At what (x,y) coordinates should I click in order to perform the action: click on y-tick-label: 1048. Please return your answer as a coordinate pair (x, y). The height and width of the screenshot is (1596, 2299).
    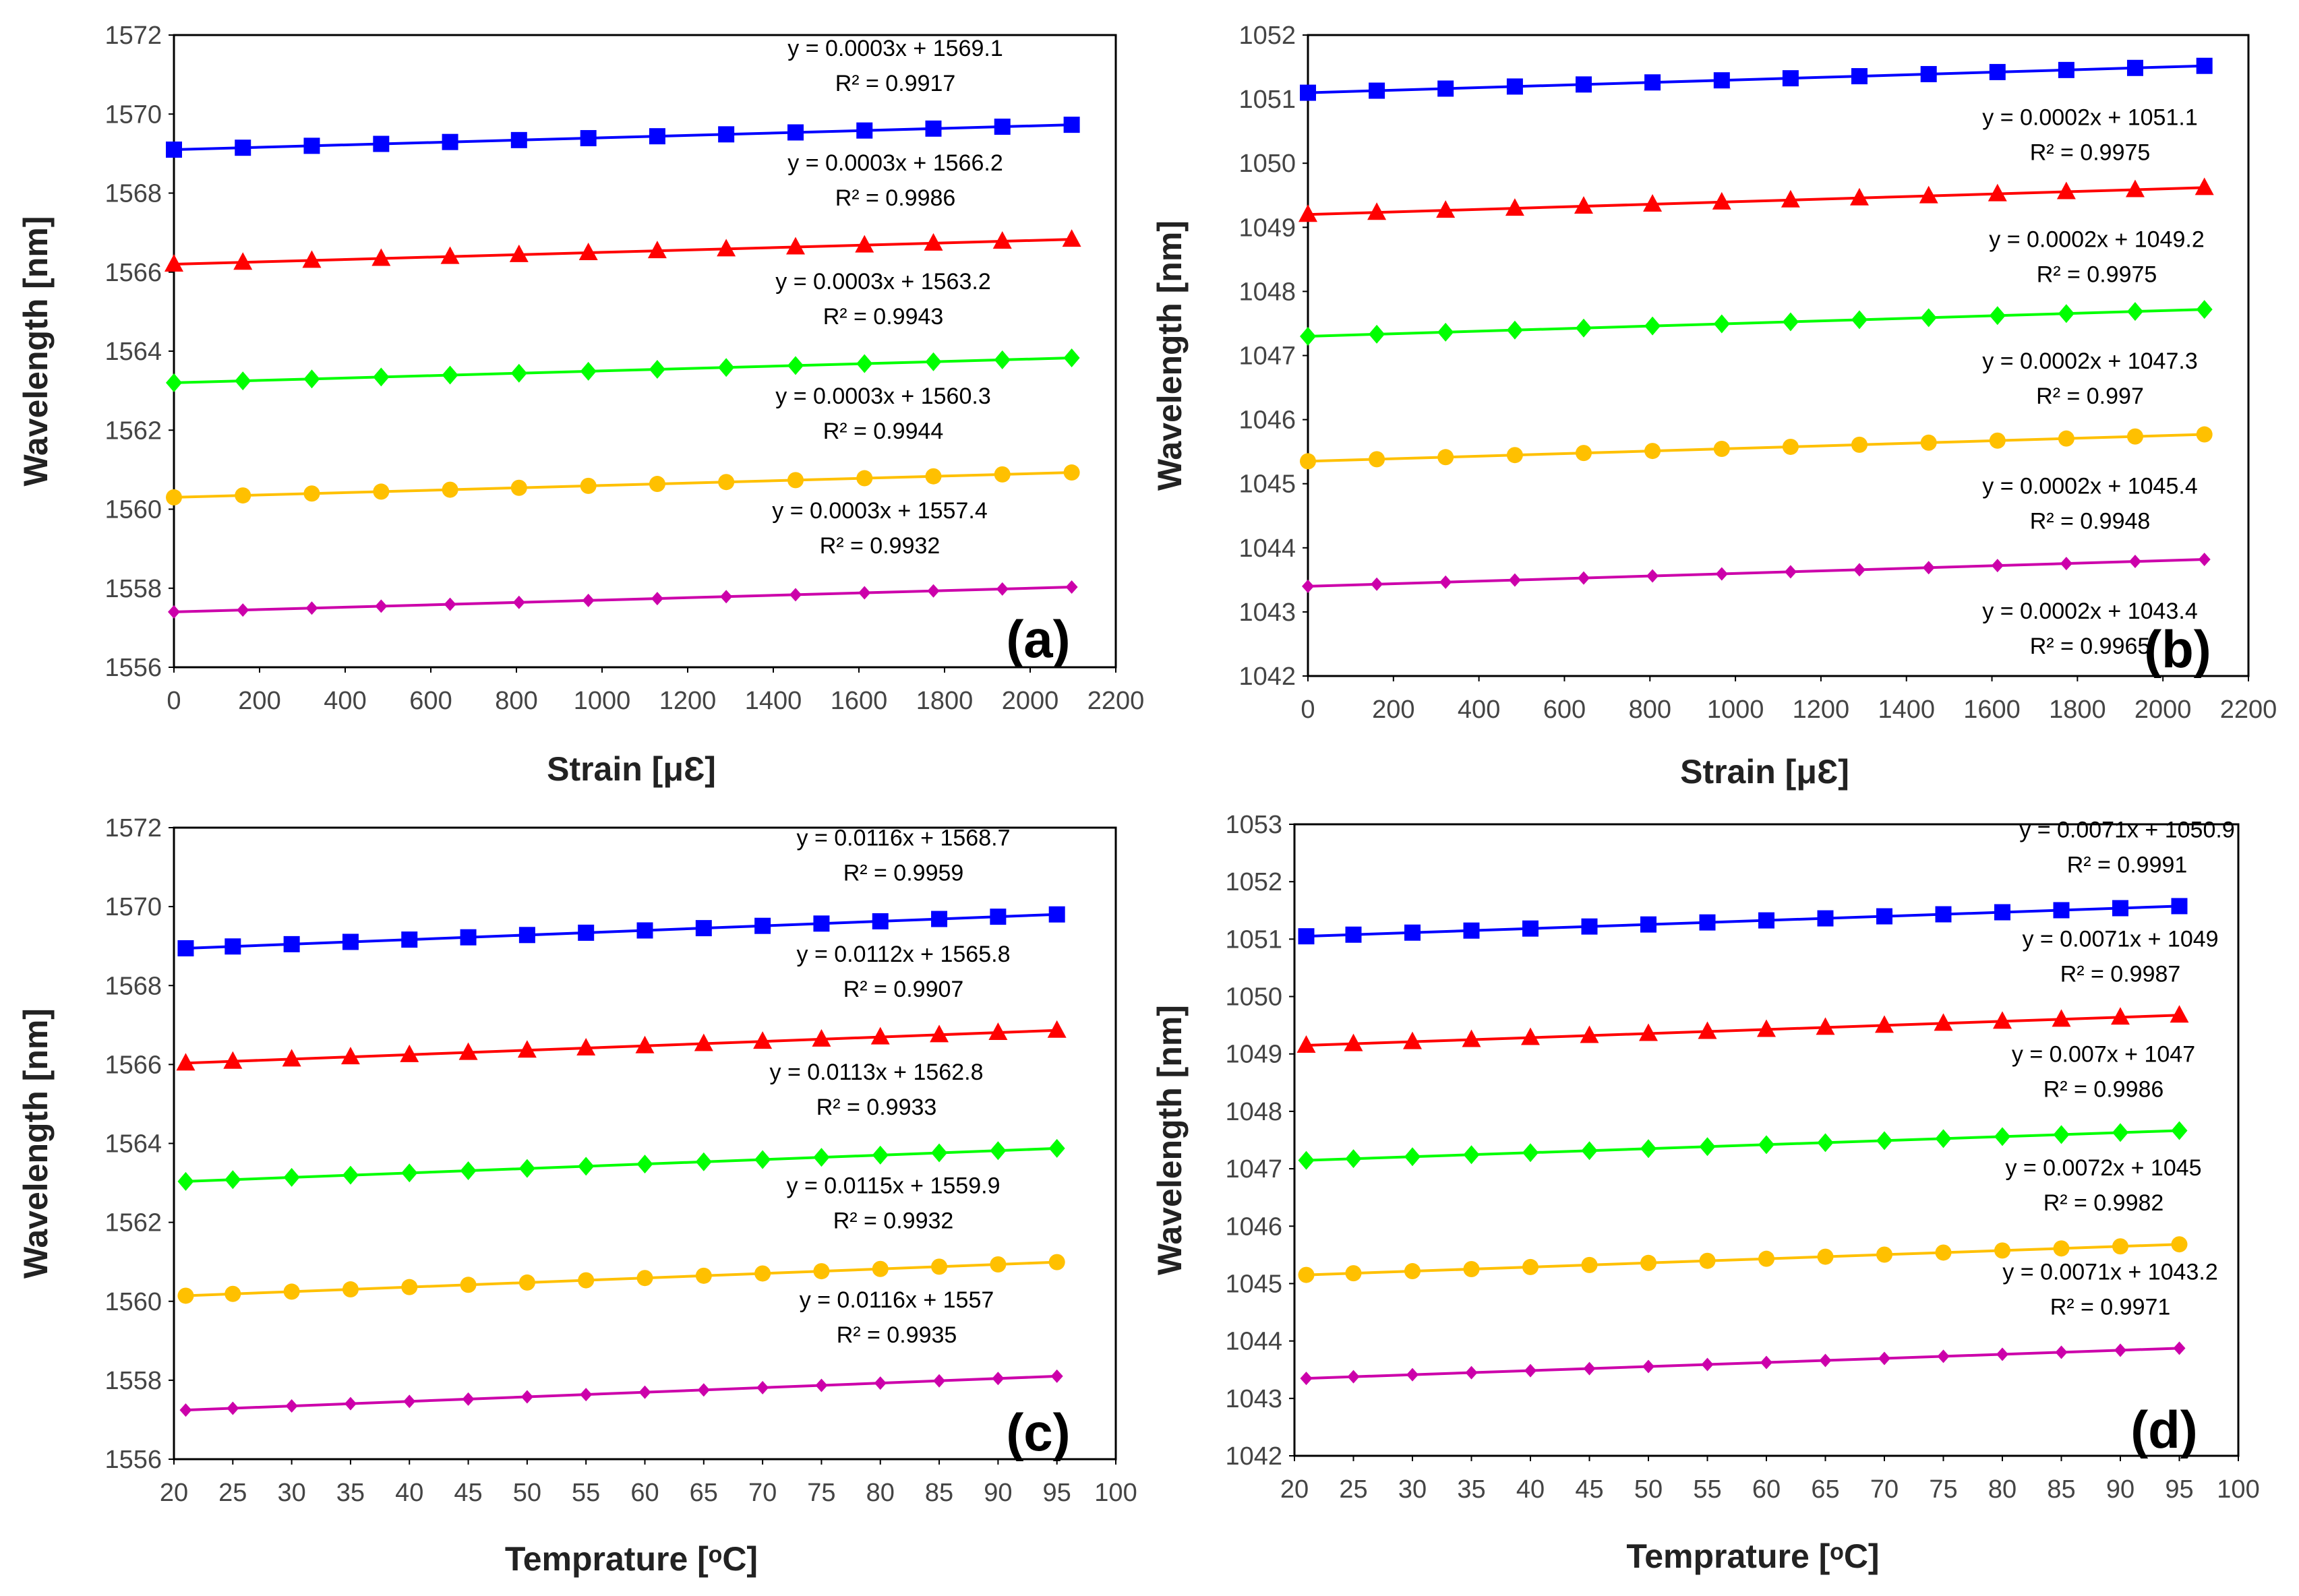
    Looking at the image, I should click on (1253, 1112).